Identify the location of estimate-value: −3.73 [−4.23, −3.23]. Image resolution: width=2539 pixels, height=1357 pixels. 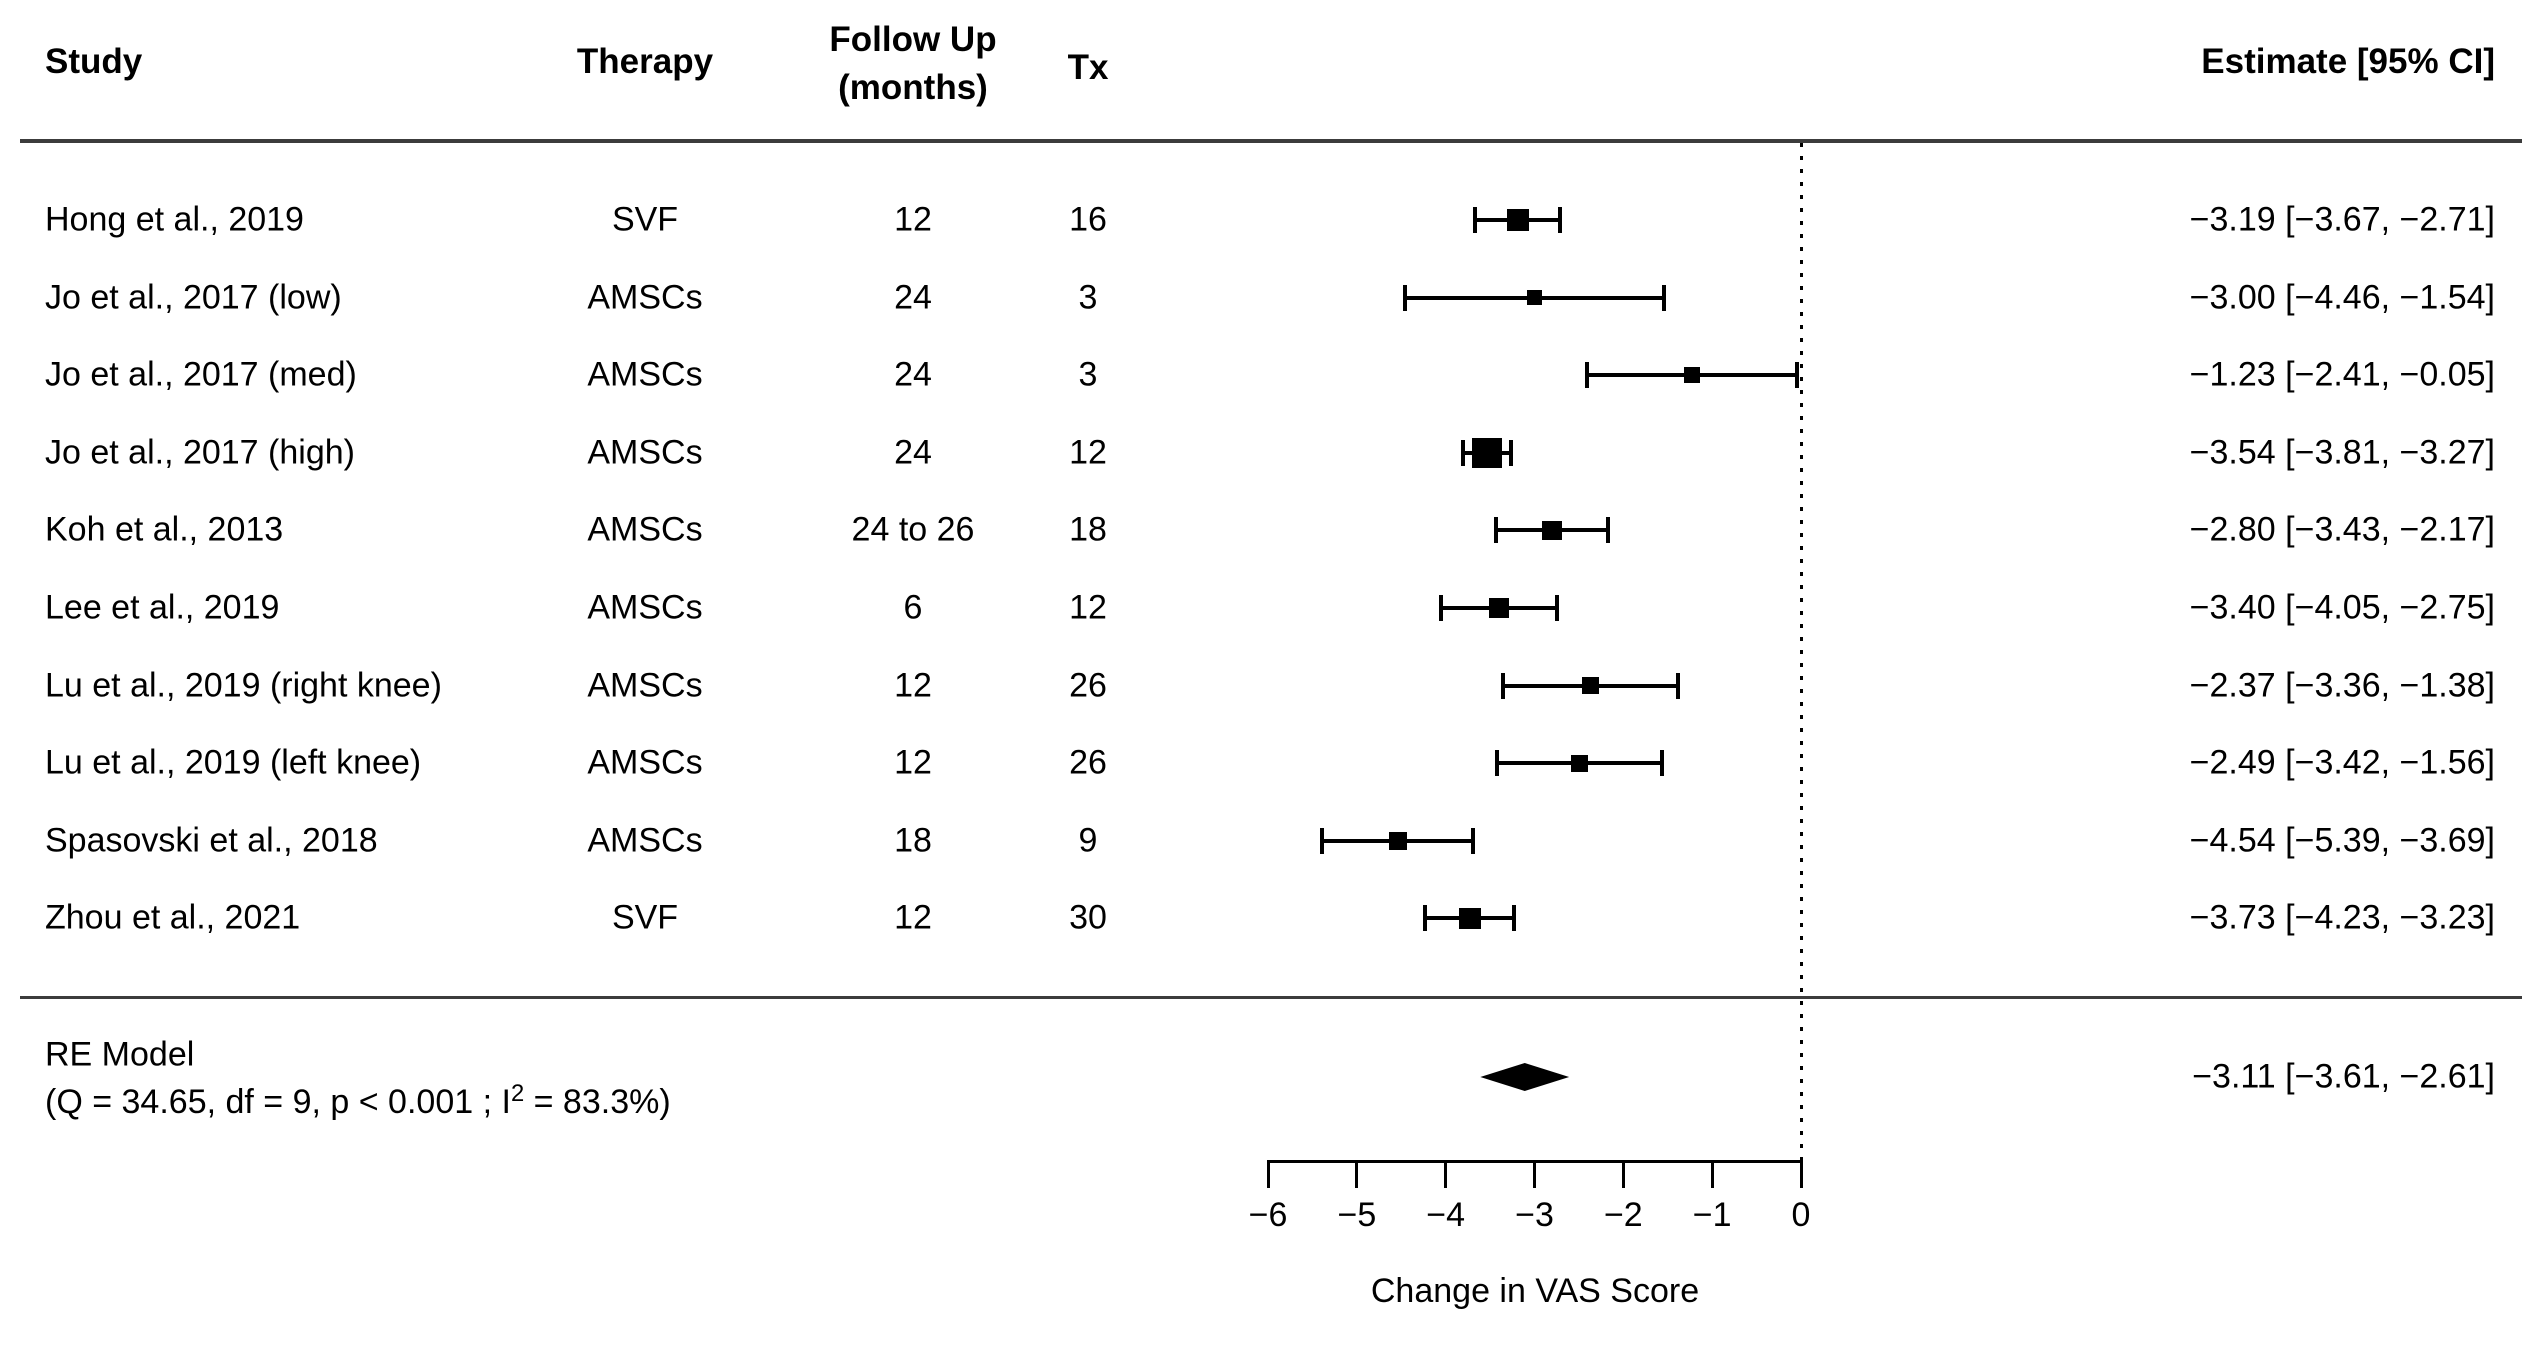
(2342, 917).